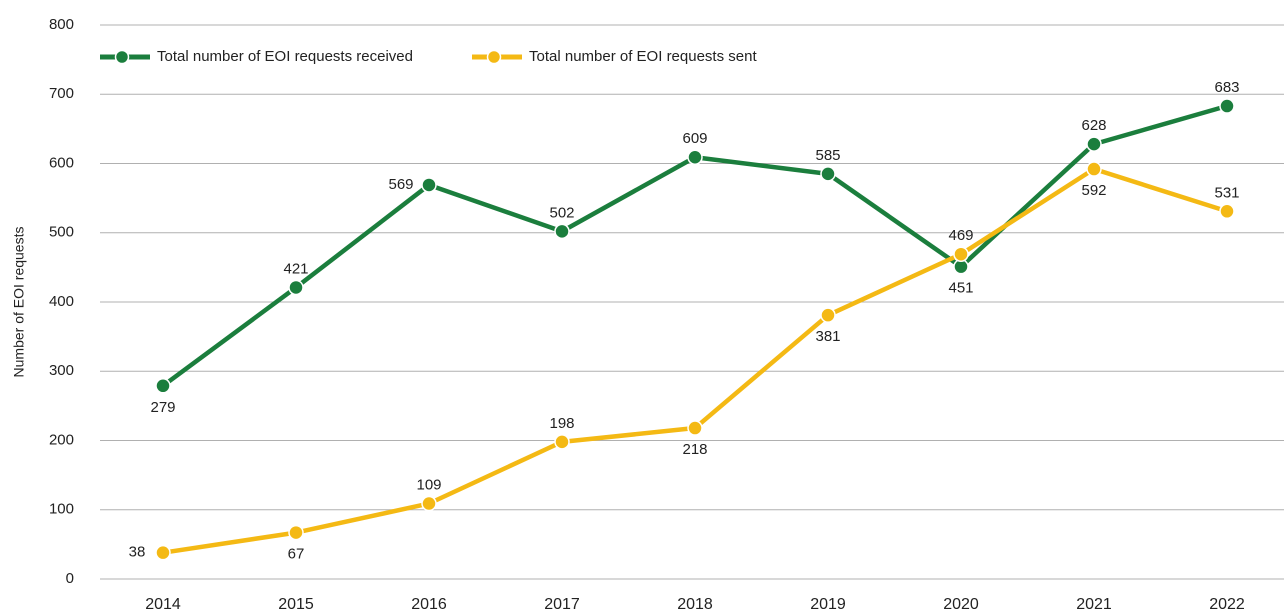 This screenshot has height=616, width=1284. What do you see at coordinates (695, 604) in the screenshot?
I see `x-tick-label: 2018` at bounding box center [695, 604].